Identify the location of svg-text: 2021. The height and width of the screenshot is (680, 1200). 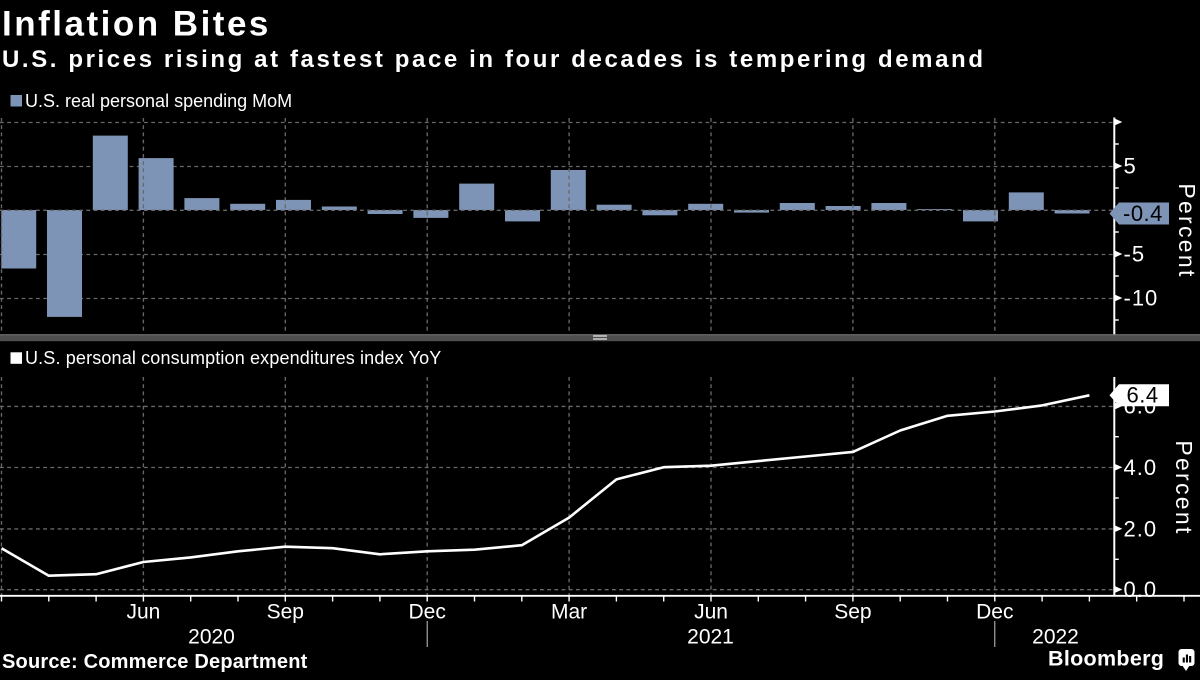
(710, 637).